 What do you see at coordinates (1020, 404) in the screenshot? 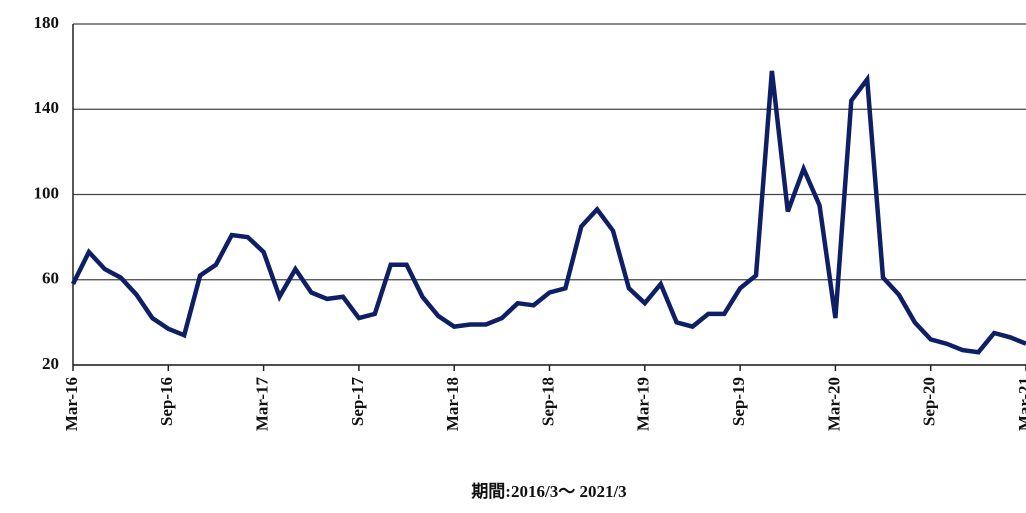
I see `x-tick-label: Mar-21` at bounding box center [1020, 404].